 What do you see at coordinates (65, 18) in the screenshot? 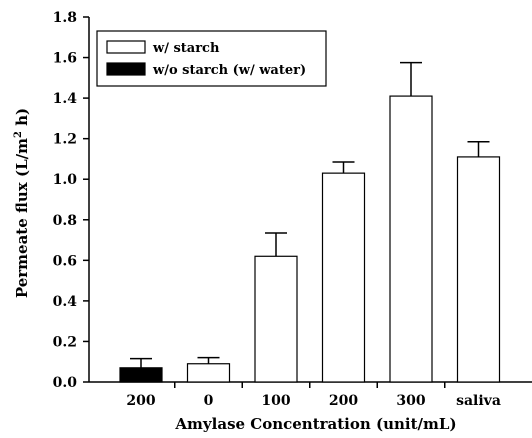
I see `y-tick-label: 1.8` at bounding box center [65, 18].